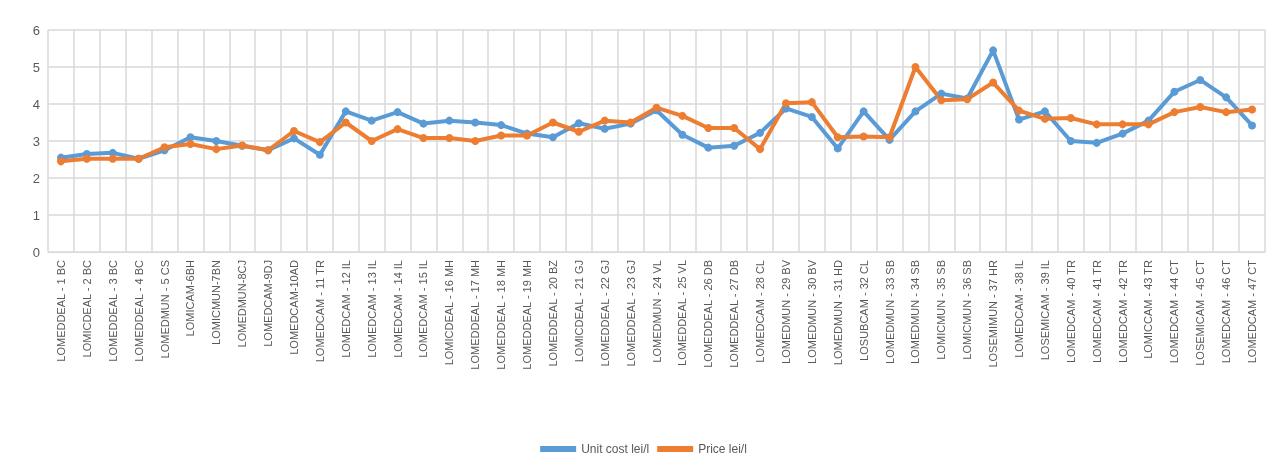 This screenshot has width=1287, height=466. What do you see at coordinates (734, 314) in the screenshot?
I see `x-tick-label: LOMEDDEAL - 27 DB` at bounding box center [734, 314].